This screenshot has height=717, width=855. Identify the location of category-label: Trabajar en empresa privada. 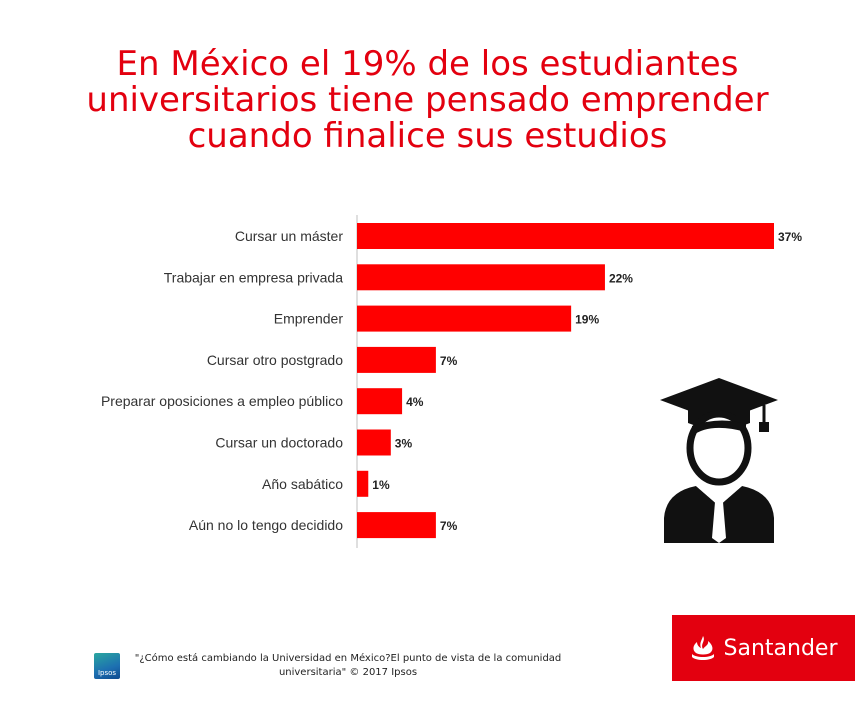
(253, 277).